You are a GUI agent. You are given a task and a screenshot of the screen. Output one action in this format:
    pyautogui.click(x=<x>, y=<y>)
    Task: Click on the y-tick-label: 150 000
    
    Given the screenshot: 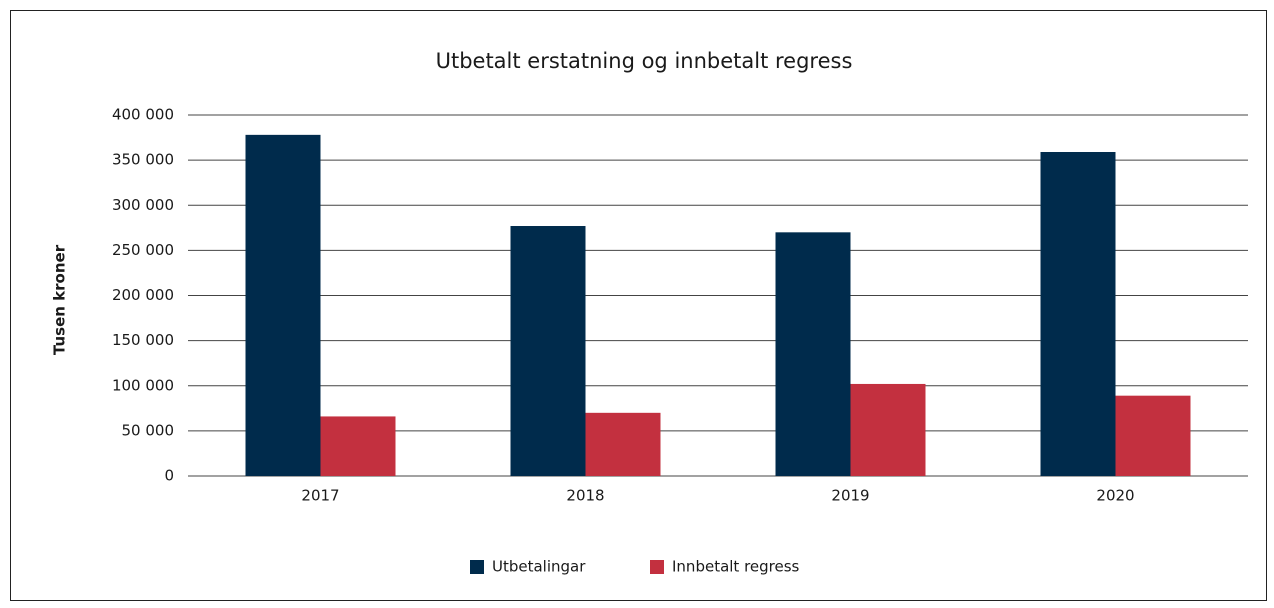 What is the action you would take?
    pyautogui.click(x=143, y=340)
    